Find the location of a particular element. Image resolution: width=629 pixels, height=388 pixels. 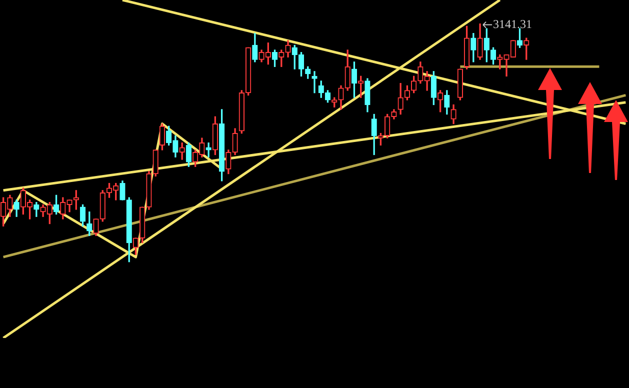

annotation: 3141.31 is located at coordinates (512, 23).